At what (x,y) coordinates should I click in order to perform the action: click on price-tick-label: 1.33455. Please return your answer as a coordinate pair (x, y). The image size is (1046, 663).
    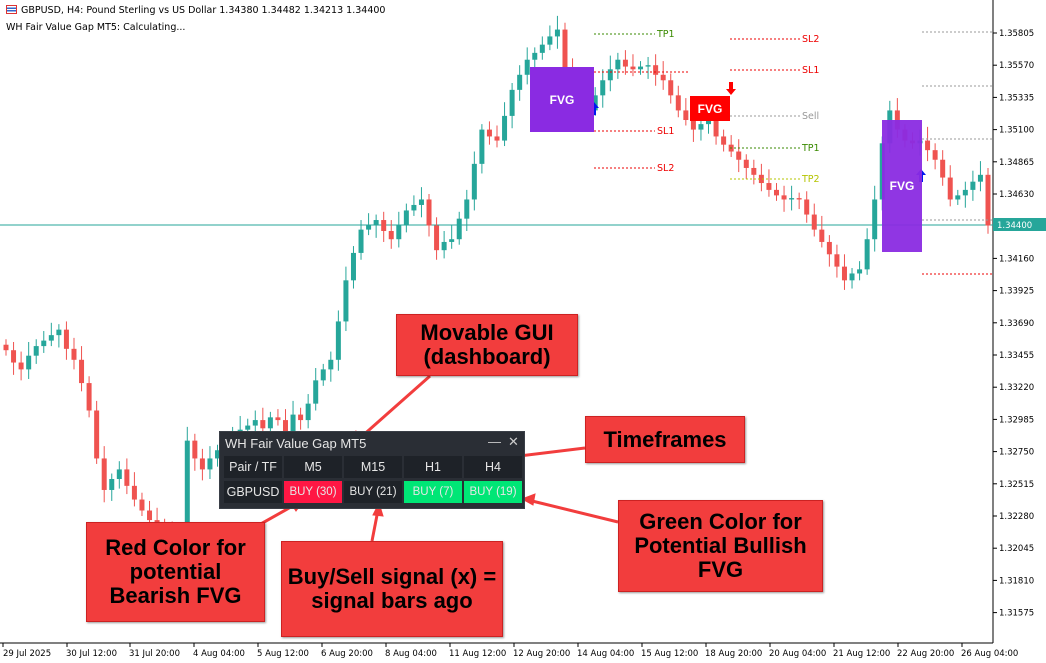
    Looking at the image, I should click on (1016, 356).